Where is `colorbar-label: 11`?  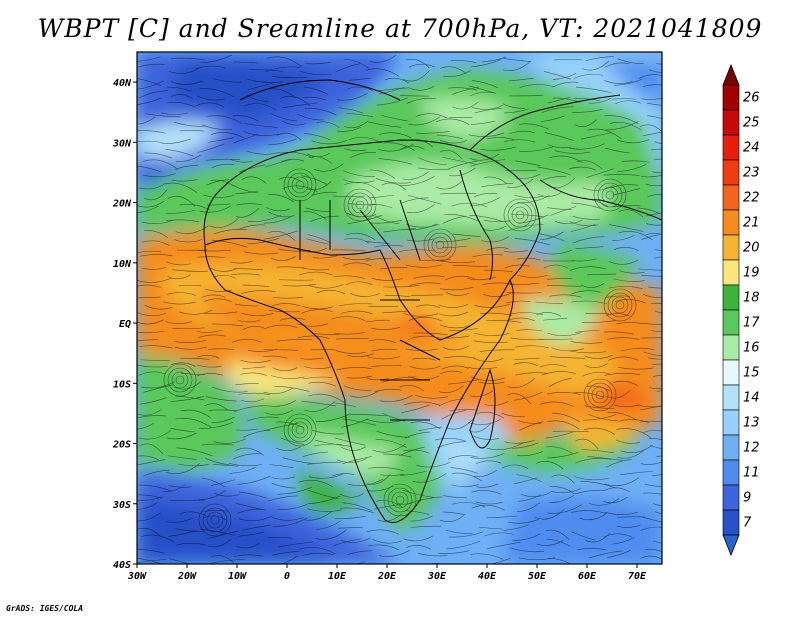 colorbar-label: 11 is located at coordinates (751, 473).